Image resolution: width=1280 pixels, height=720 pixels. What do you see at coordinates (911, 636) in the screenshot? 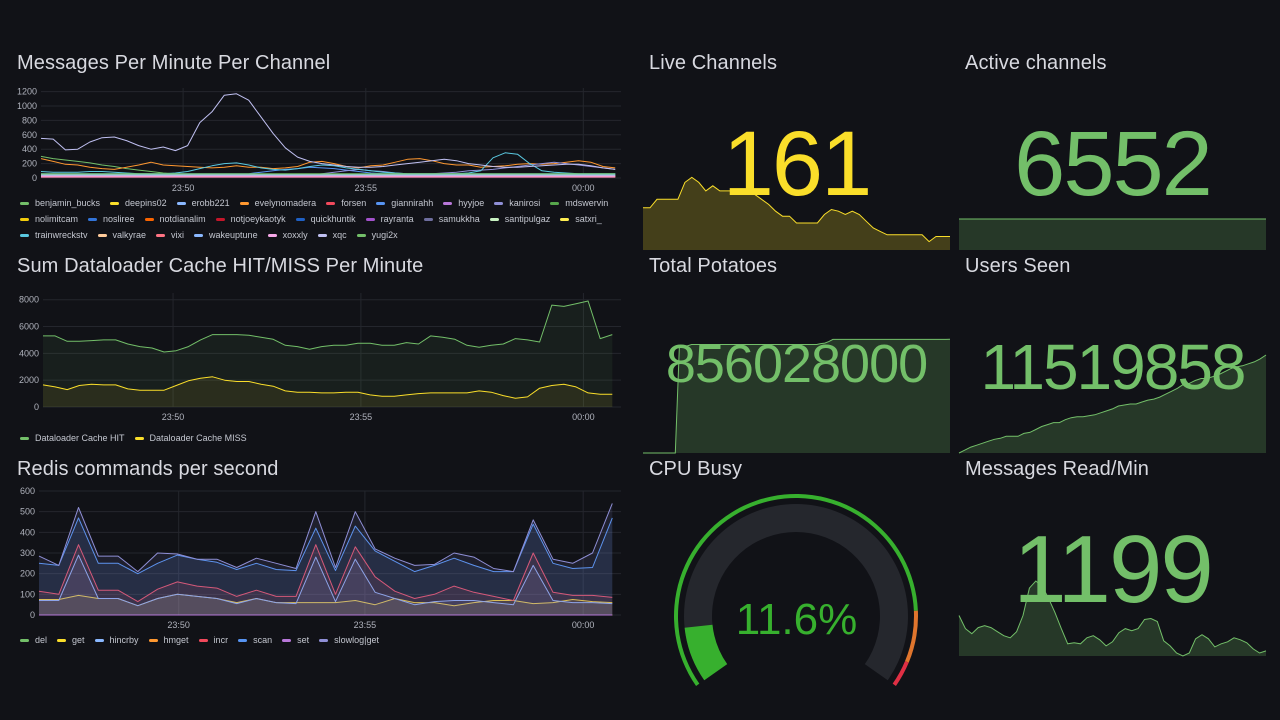
I see `gauge-threshold-band` at bounding box center [911, 636].